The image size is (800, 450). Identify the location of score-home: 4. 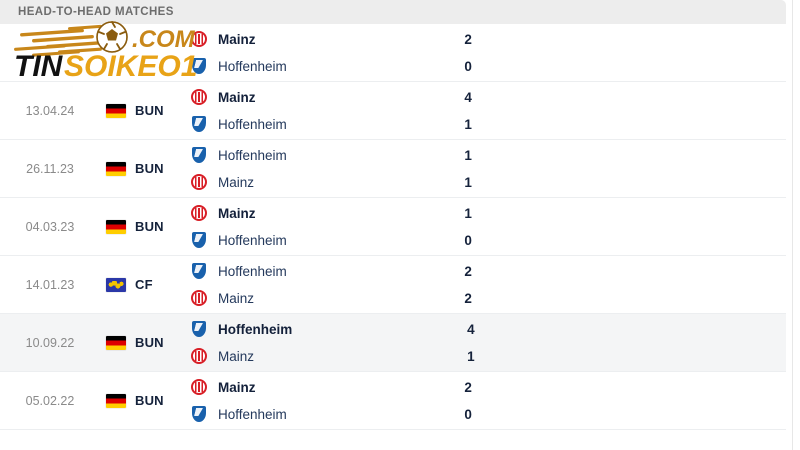
(471, 329).